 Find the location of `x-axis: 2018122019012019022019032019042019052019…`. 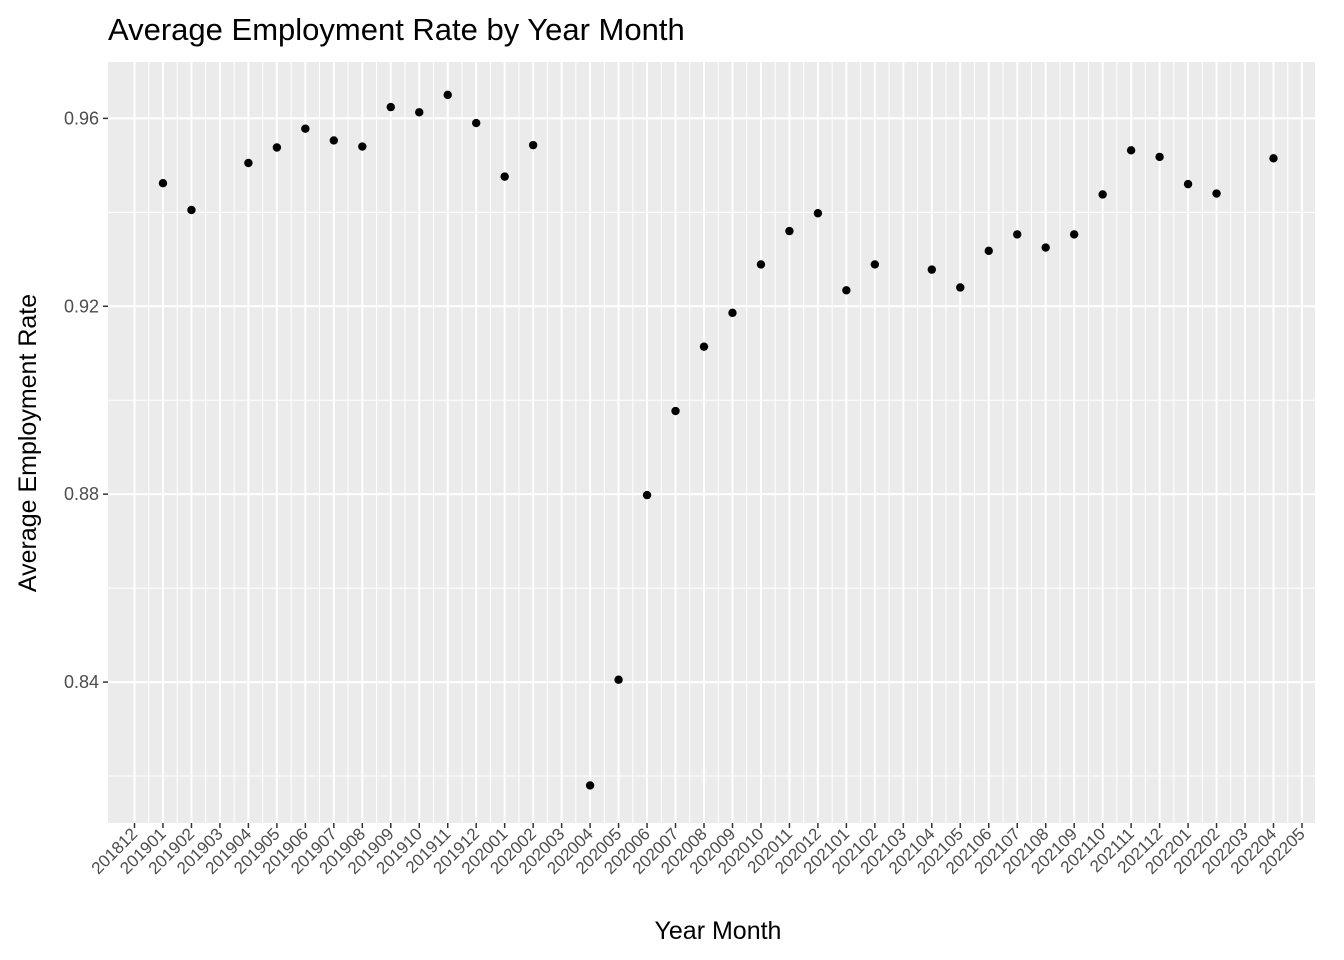

x-axis: 2018122019012019022019032019042019052019… is located at coordinates (698, 850).